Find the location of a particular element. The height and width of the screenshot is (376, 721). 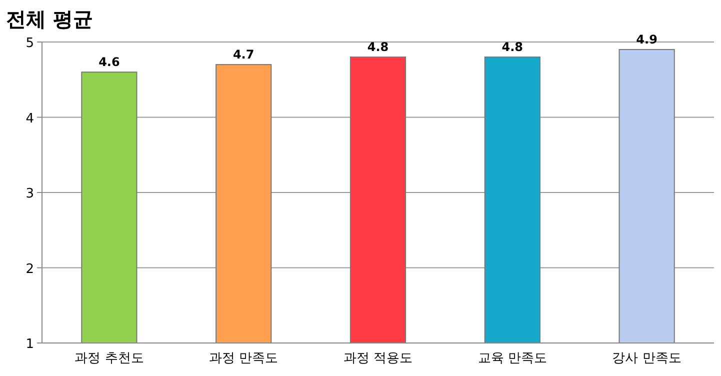

chart-title: 전체 평균 is located at coordinates (49, 19).